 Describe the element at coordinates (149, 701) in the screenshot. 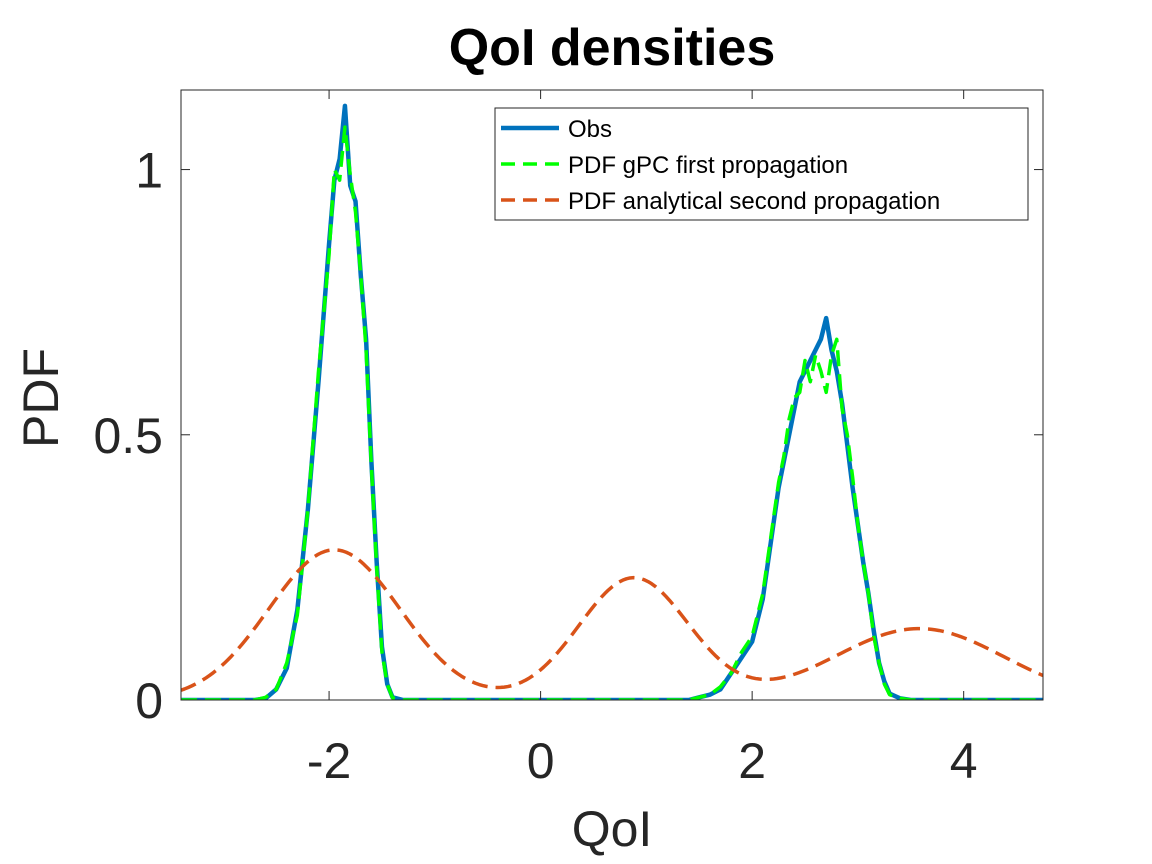

I see `y-tick-label: 0` at that location.